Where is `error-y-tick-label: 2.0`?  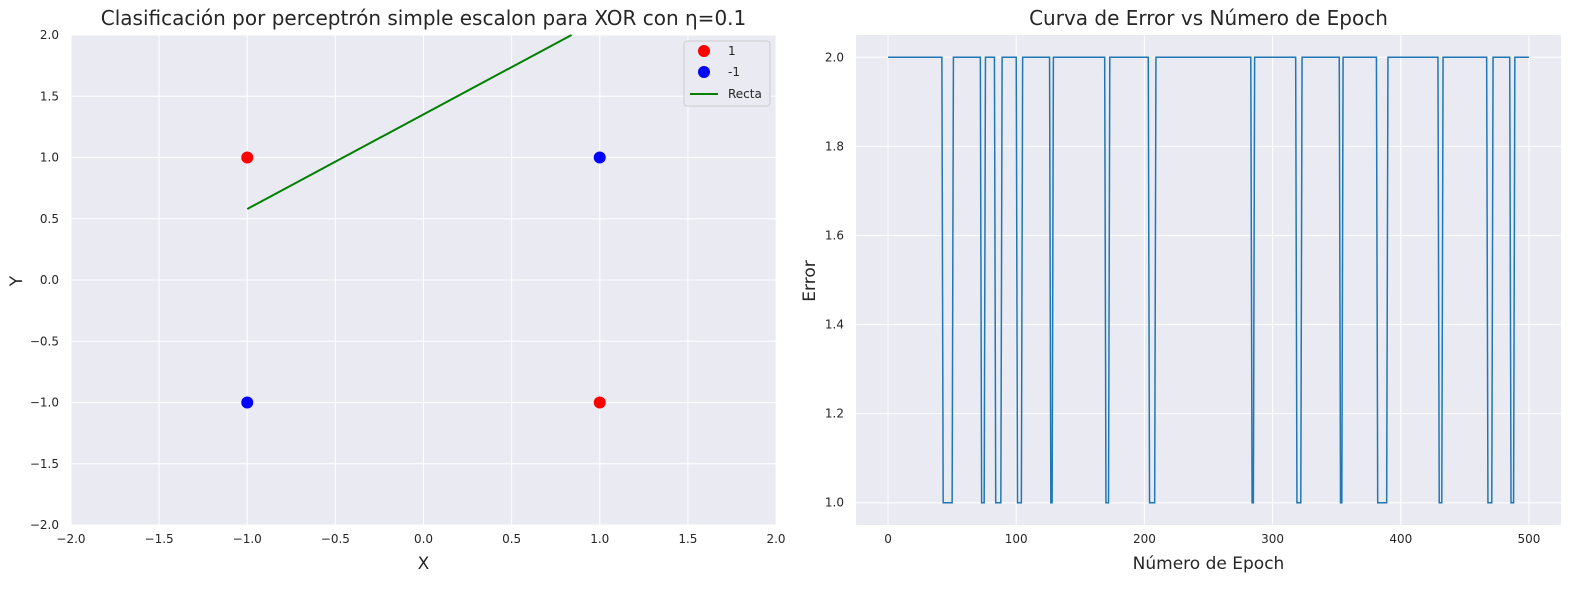 error-y-tick-label: 2.0 is located at coordinates (834, 57).